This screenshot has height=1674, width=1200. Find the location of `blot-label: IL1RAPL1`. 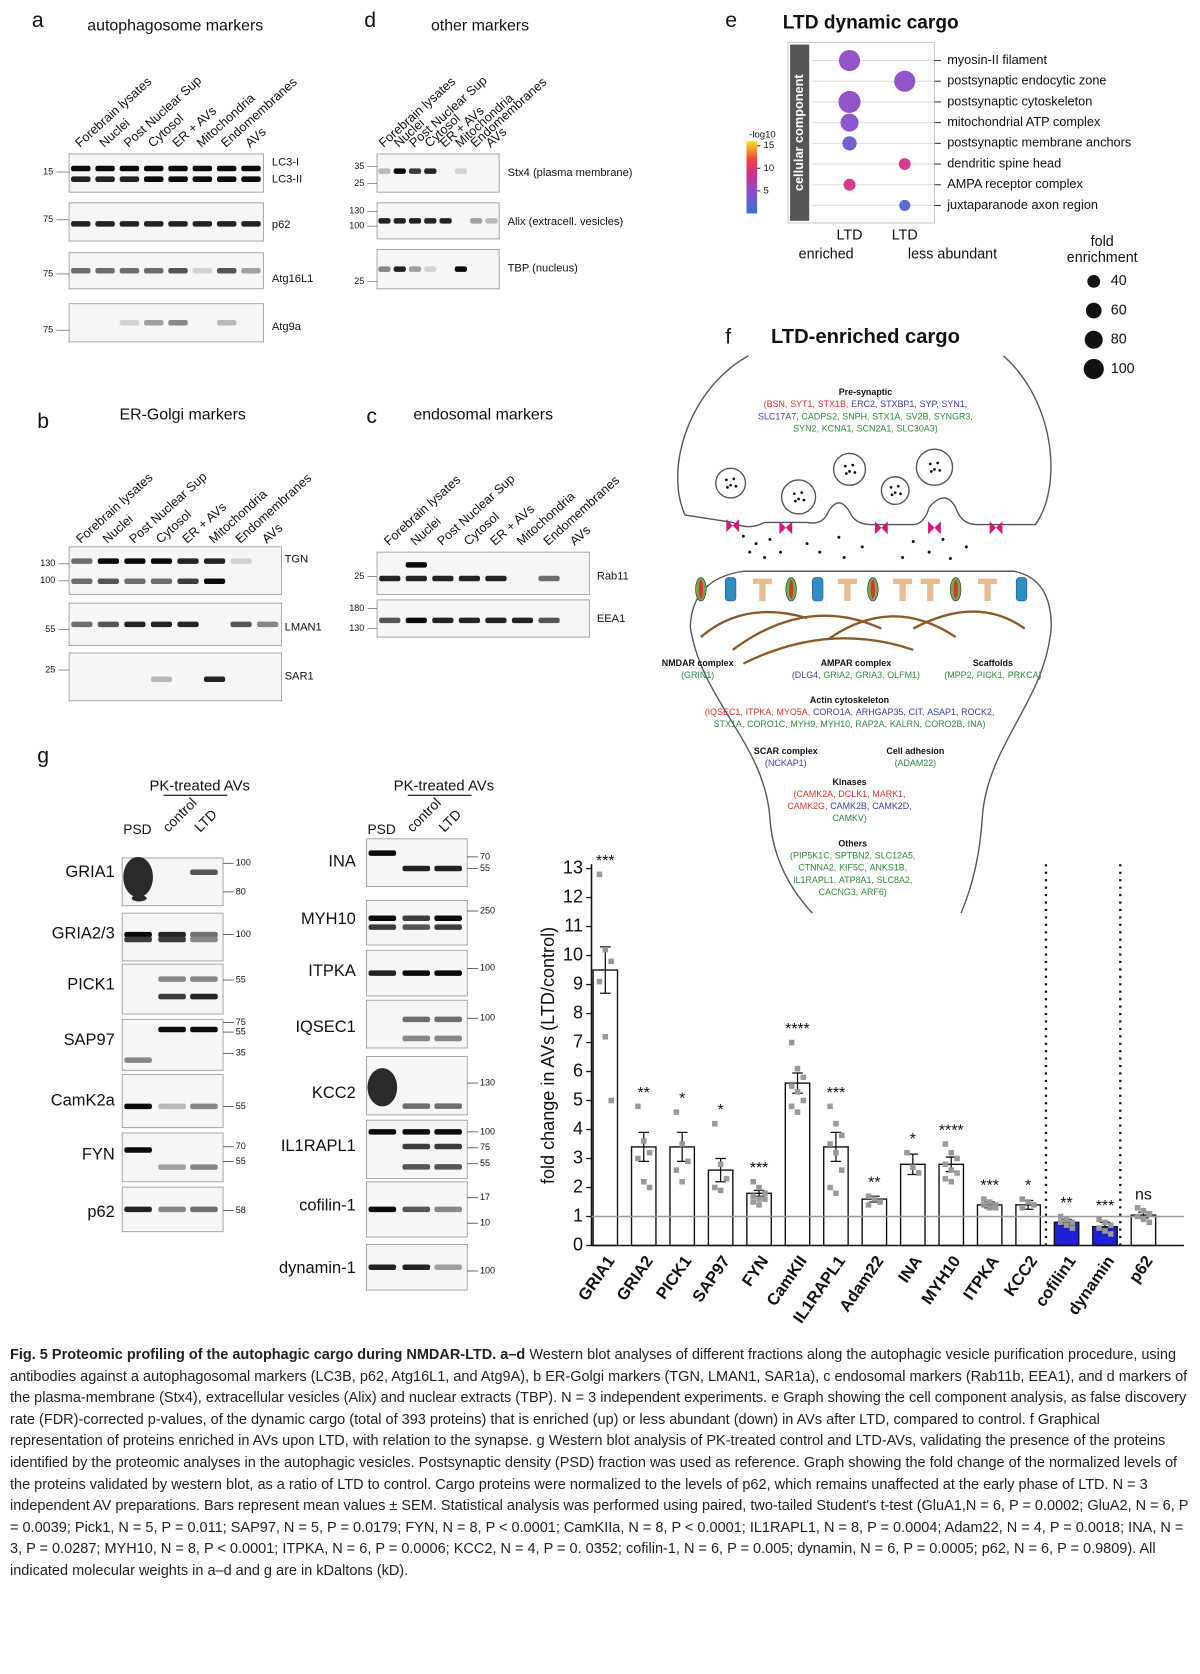

blot-label: IL1RAPL1 is located at coordinates (318, 1146).